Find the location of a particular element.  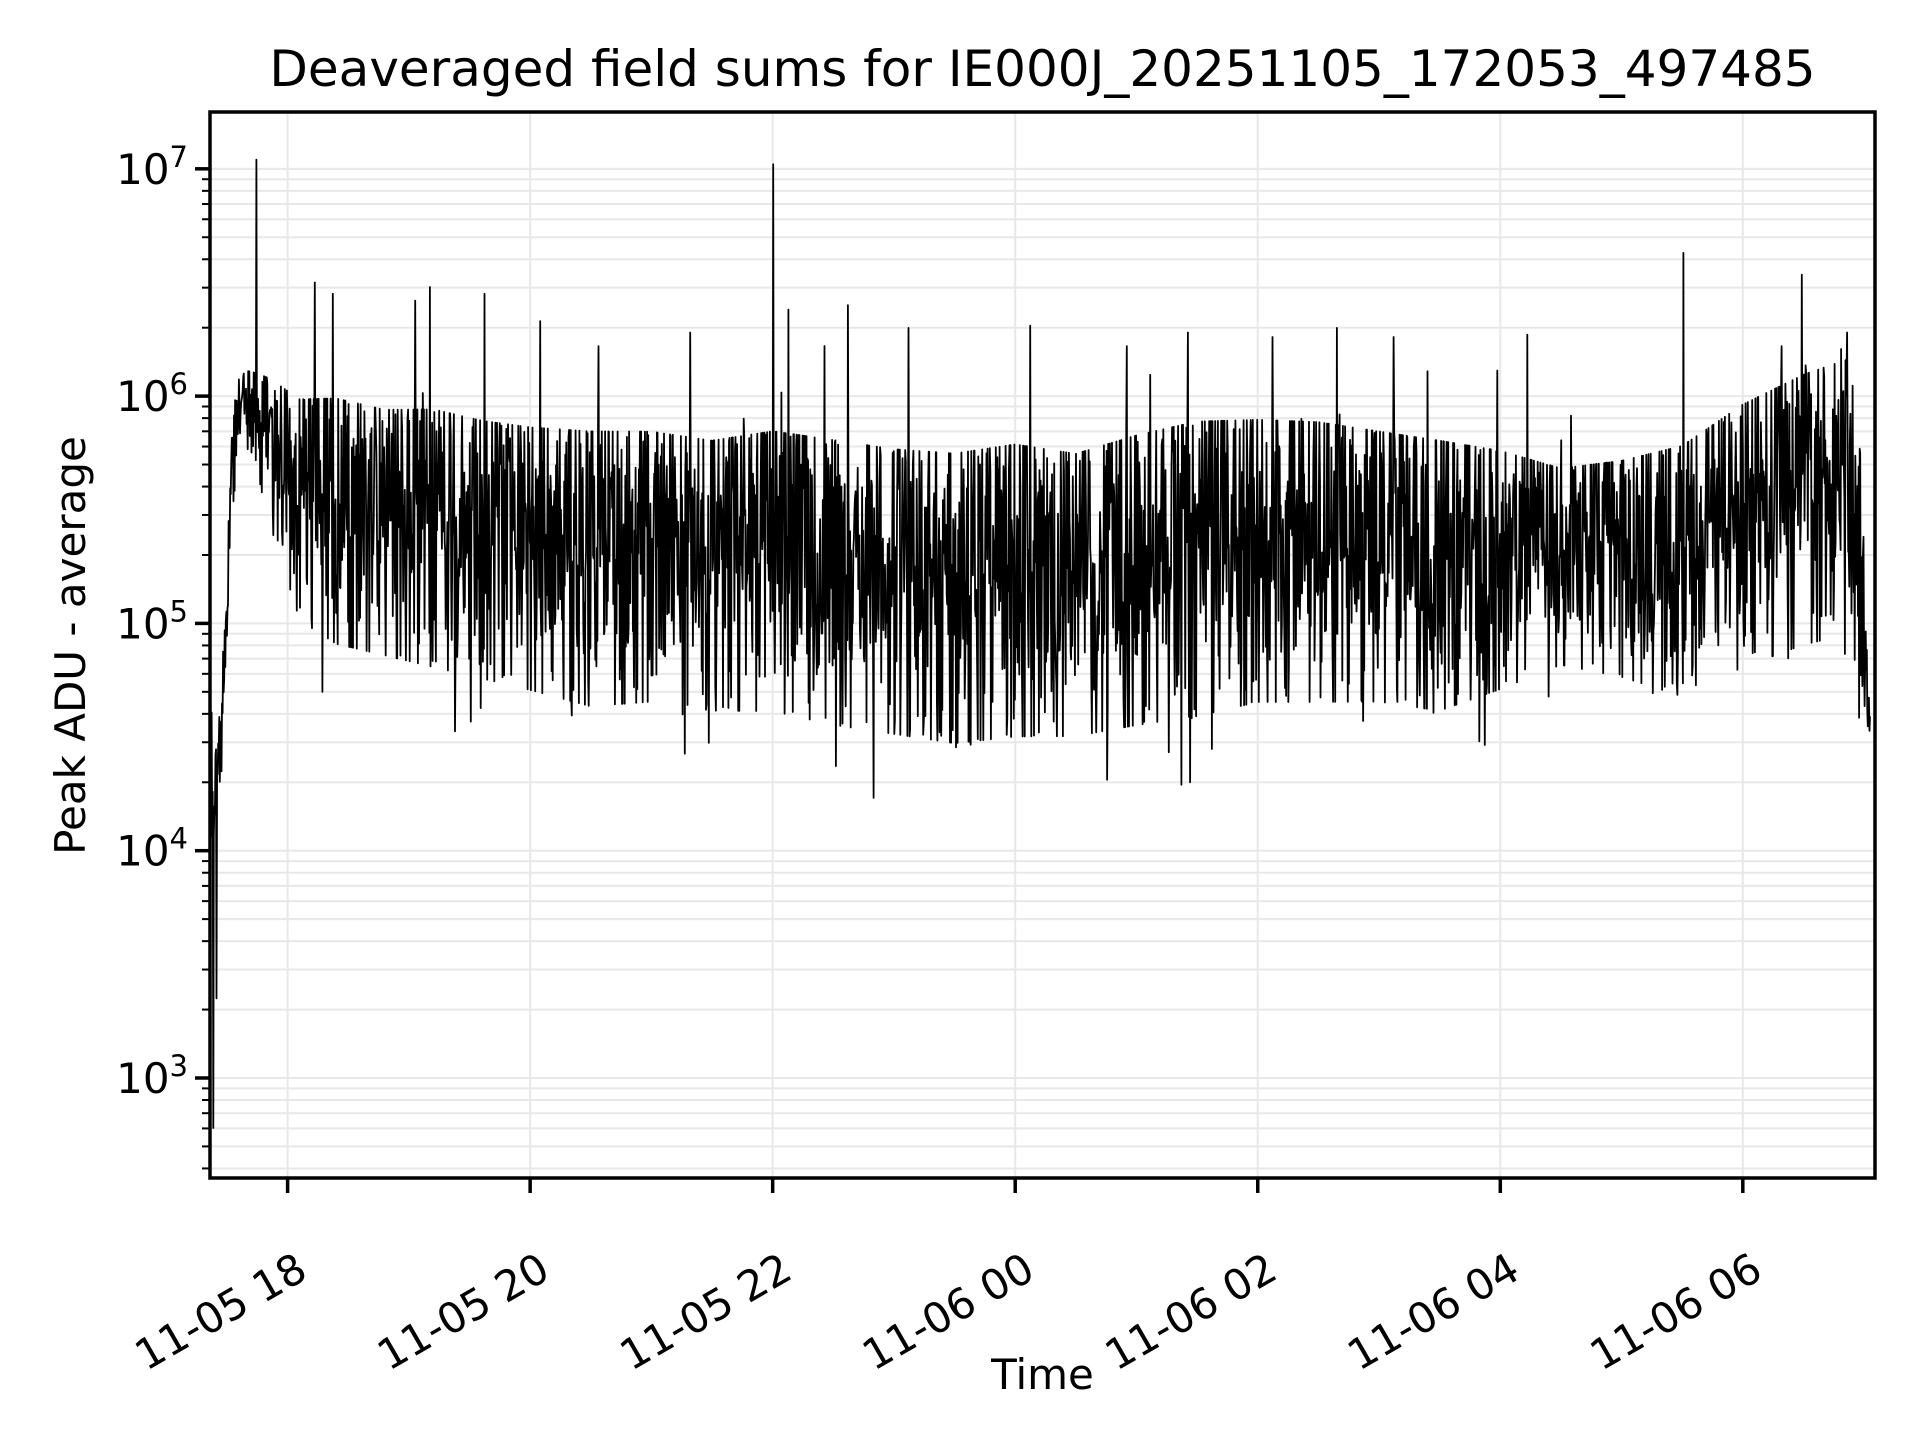

x-tick-label: 11-06 00 is located at coordinates (948, 1311).